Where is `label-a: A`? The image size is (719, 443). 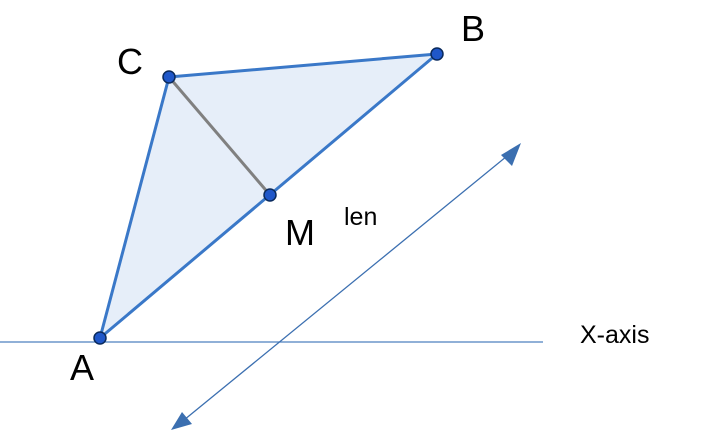
label-a: A is located at coordinates (82, 367).